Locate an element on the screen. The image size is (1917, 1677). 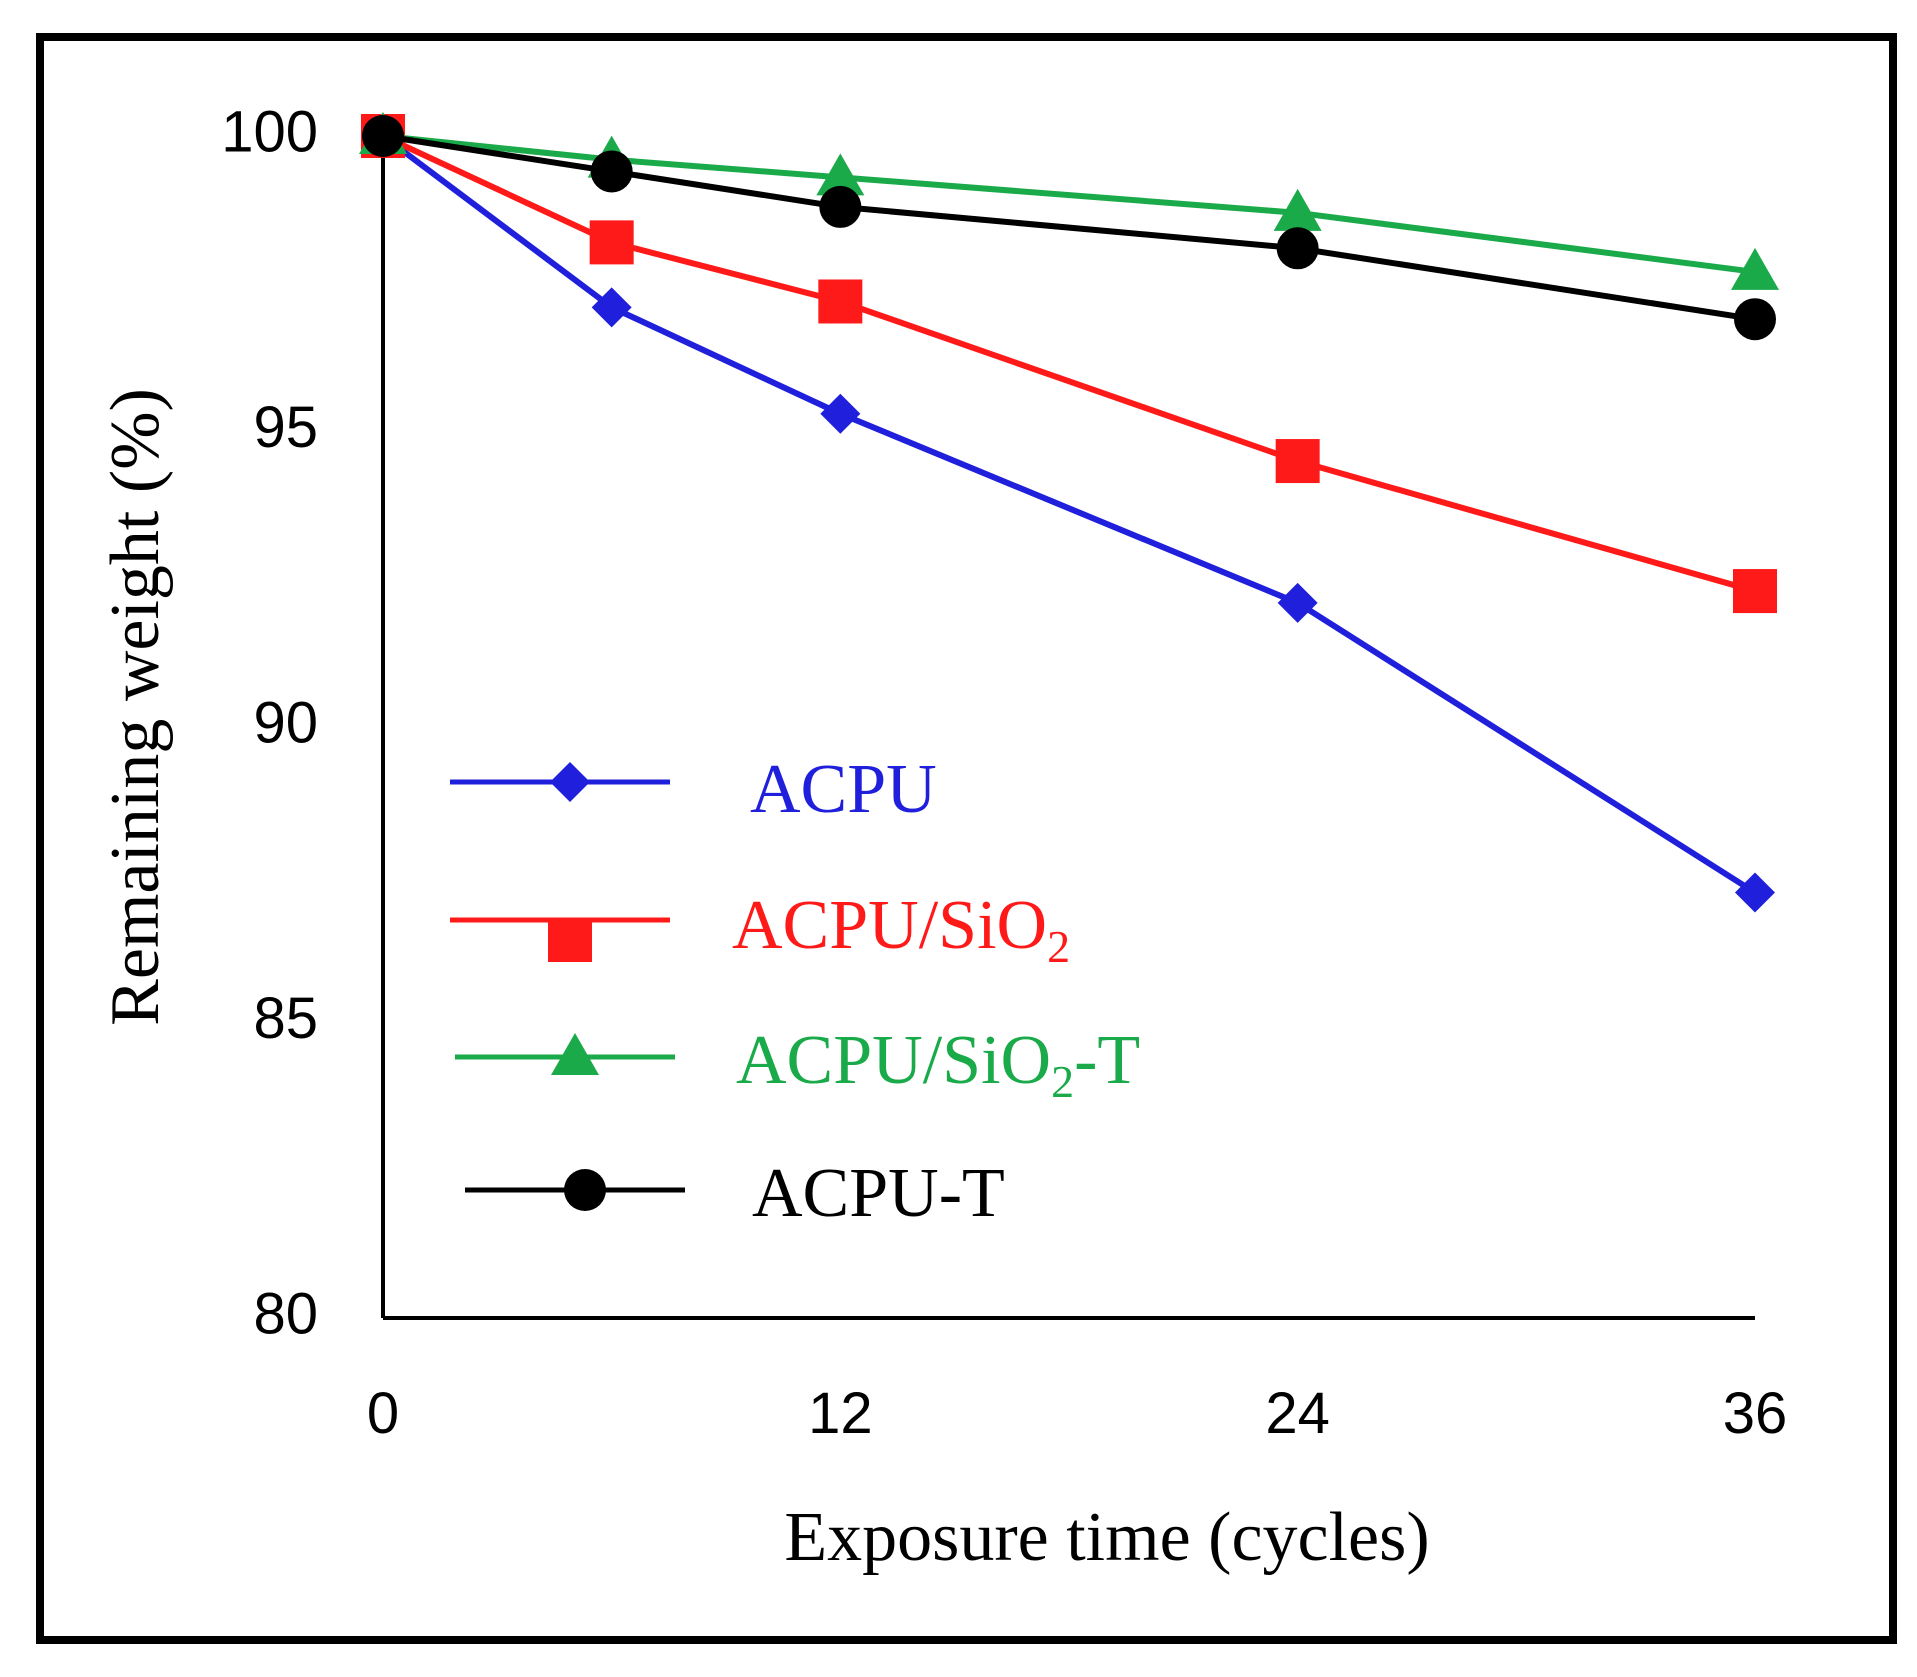
x-tick-label: 0 is located at coordinates (383, 1413).